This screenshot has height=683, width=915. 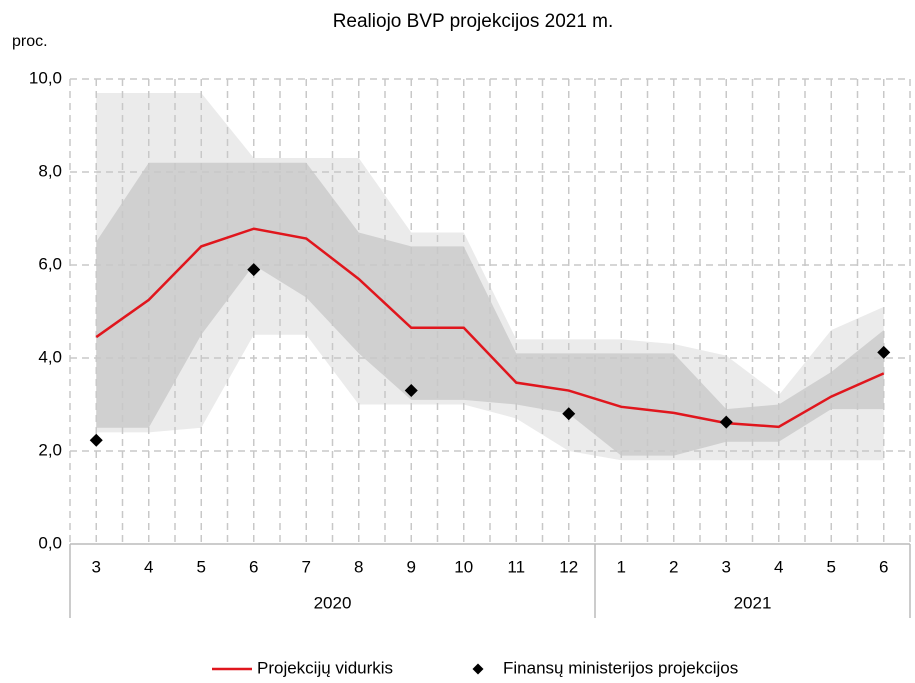 I want to click on x-tick-label: 8, so click(x=358, y=566).